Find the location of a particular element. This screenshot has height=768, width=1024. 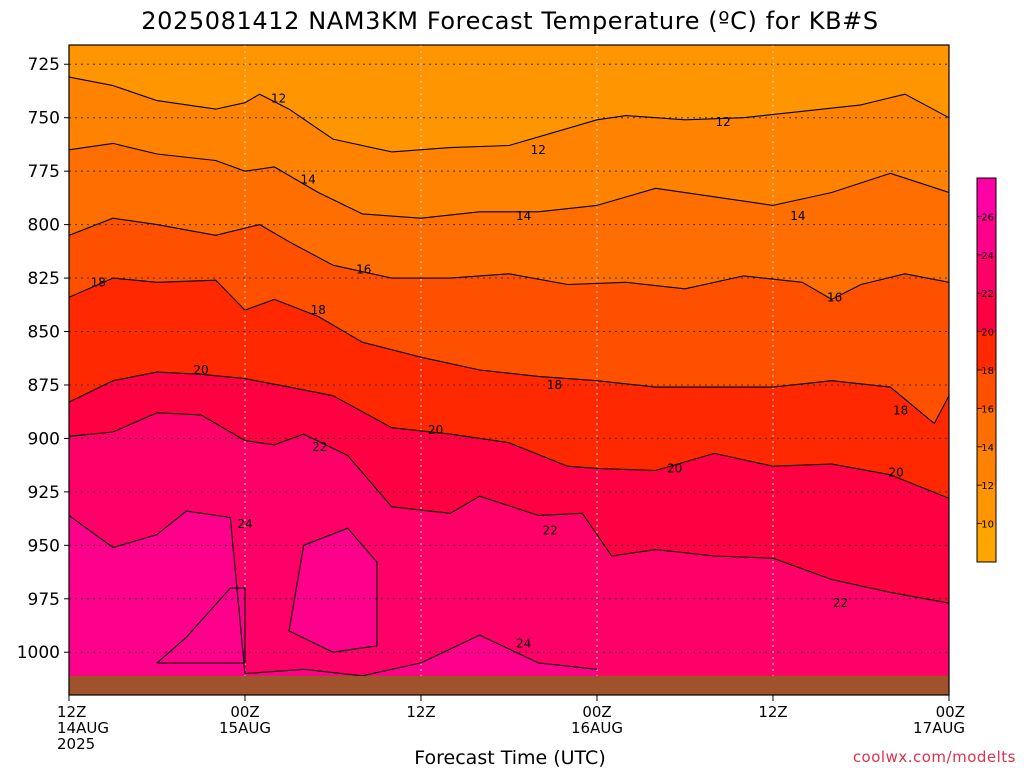

colorbar-label: 20 is located at coordinates (987, 333).